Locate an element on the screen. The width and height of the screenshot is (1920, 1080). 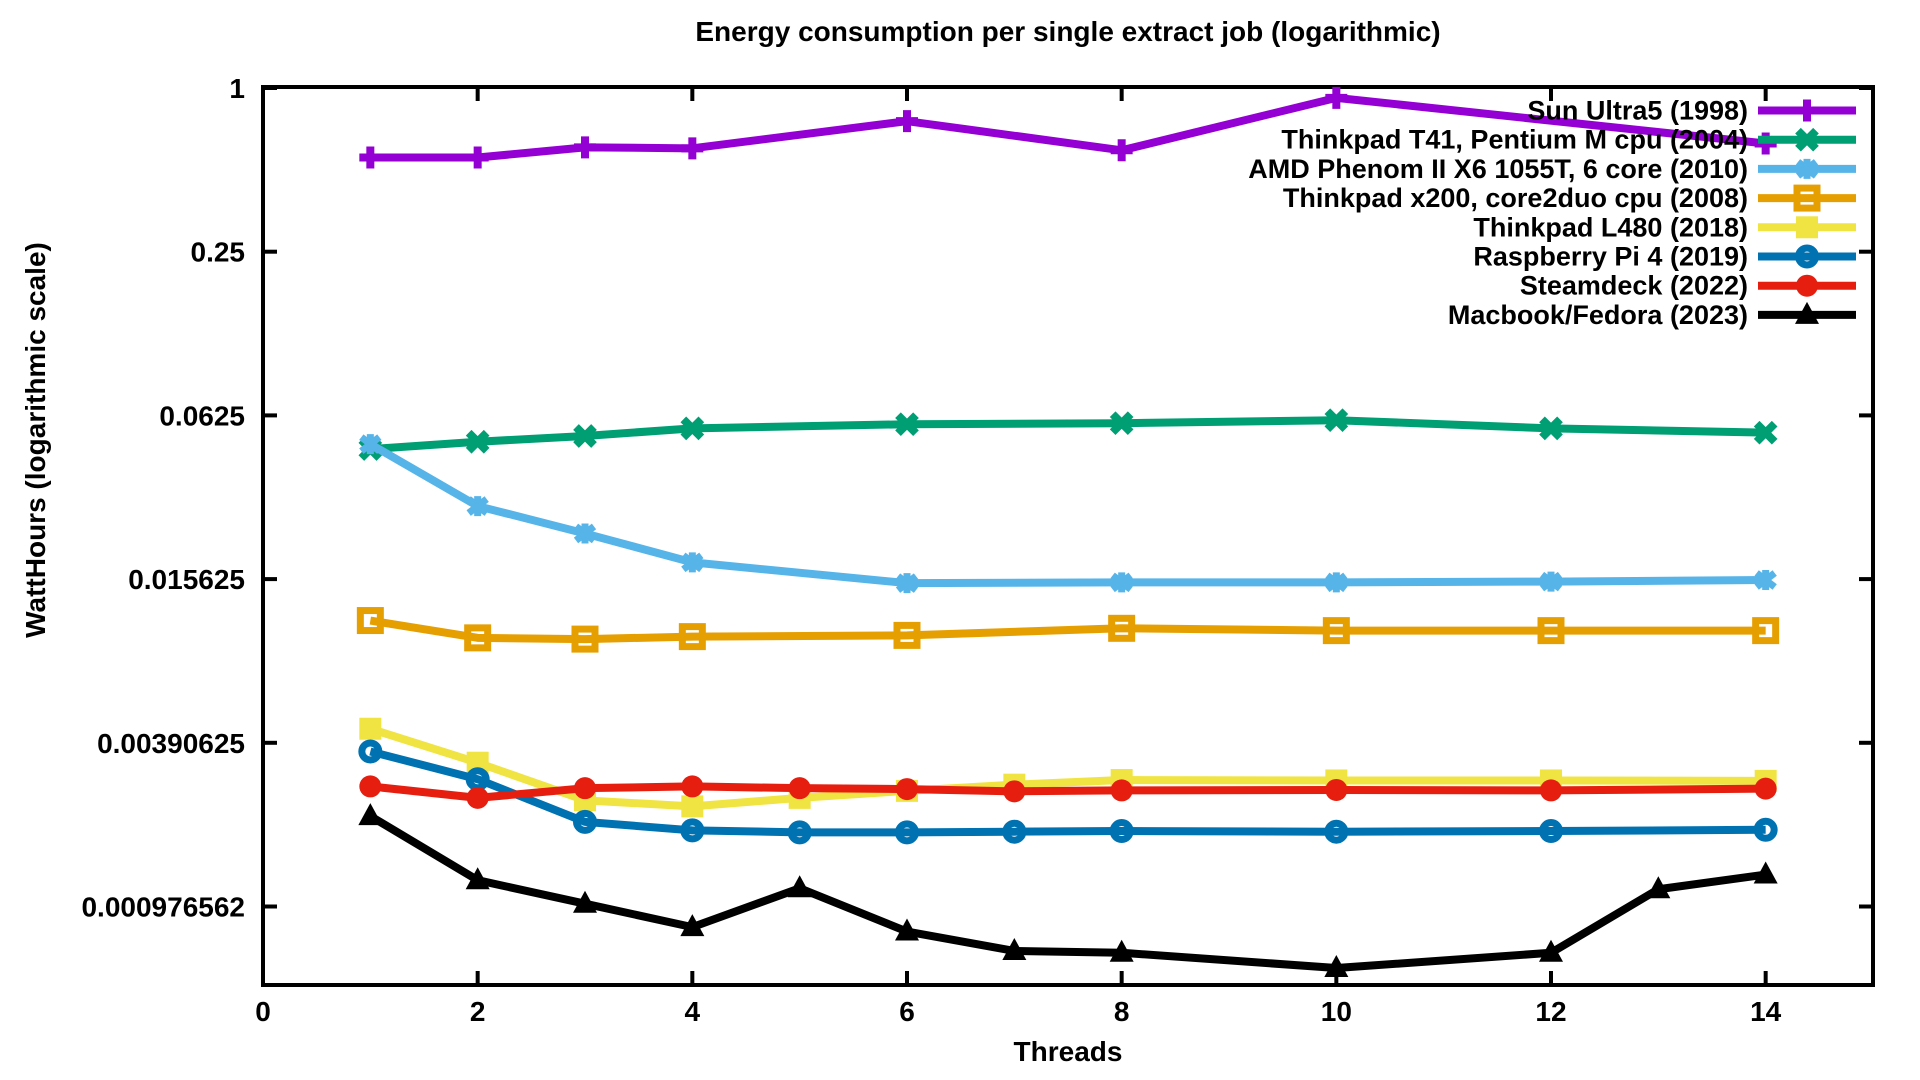
x-tick-label: 0 is located at coordinates (263, 1011).